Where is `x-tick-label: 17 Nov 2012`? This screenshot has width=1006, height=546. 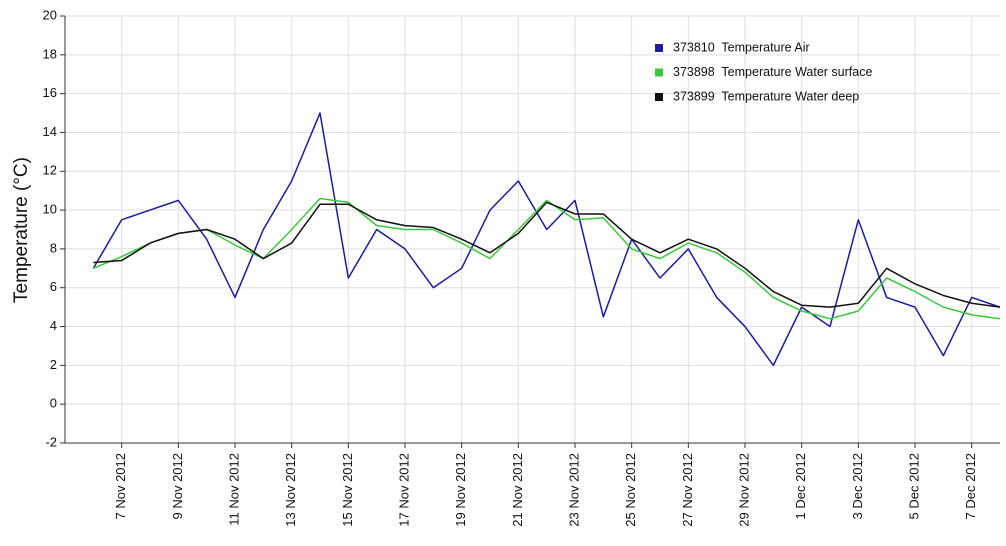
x-tick-label: 17 Nov 2012 is located at coordinates (403, 490).